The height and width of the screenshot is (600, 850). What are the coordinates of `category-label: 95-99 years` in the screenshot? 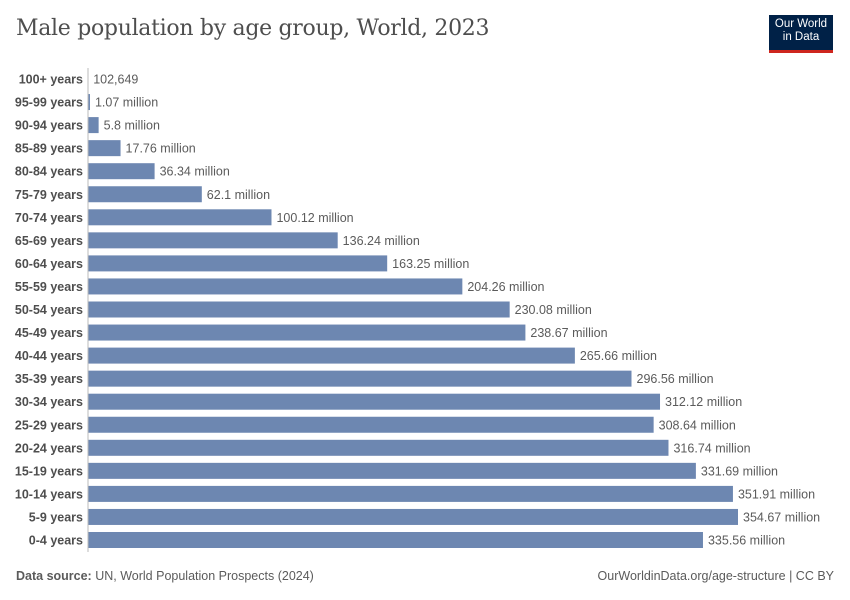 It's located at (49, 103).